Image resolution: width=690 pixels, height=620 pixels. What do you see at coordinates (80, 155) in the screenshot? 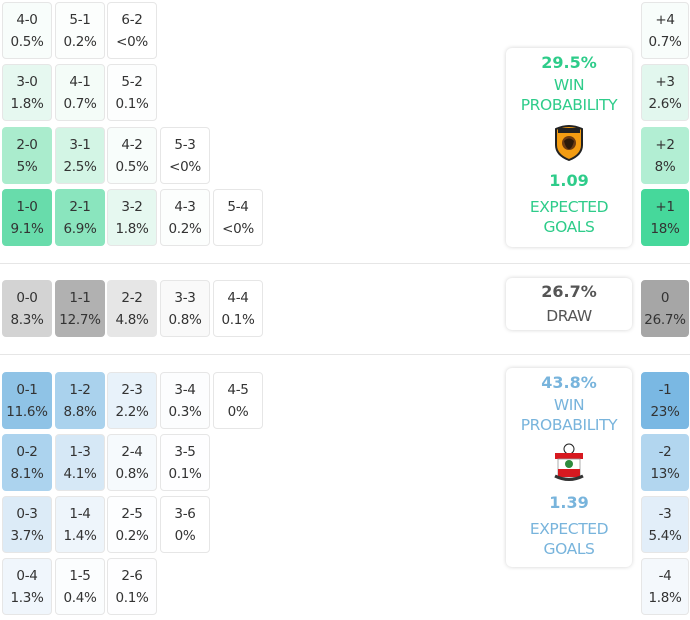
I see `score-tile: 3-1 2.5%` at bounding box center [80, 155].